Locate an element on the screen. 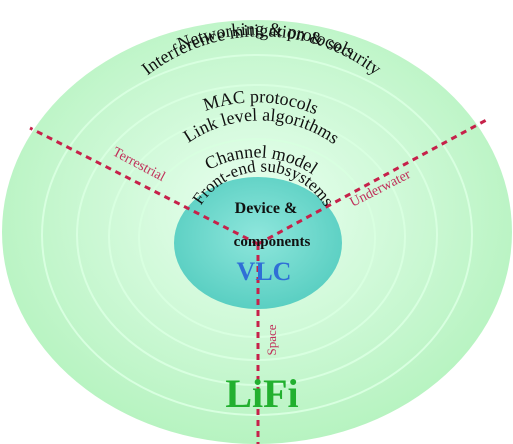 This screenshot has height=444, width=513. core-label-line1: Device & is located at coordinates (266, 208).